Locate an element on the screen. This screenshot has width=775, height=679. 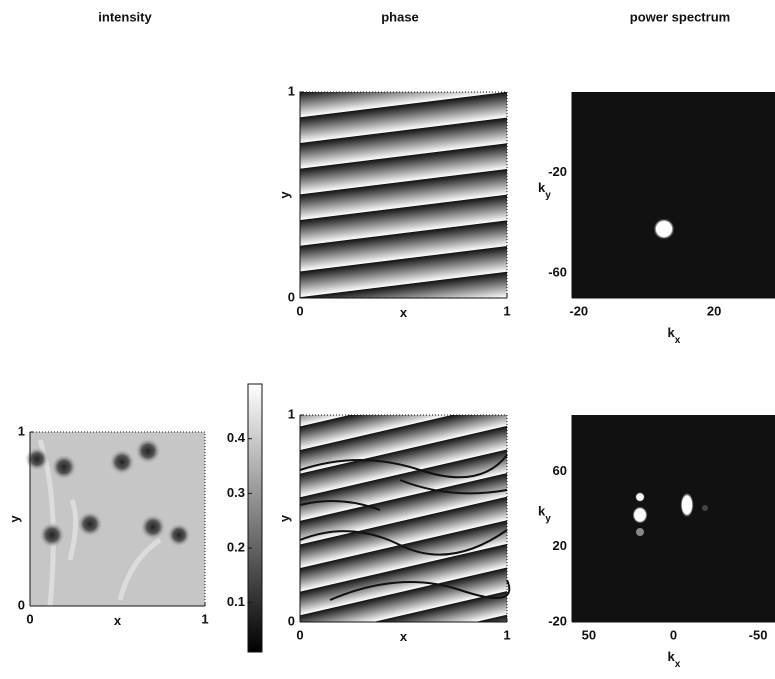
colorbar-tick-label: 0.1 is located at coordinates (236, 601).